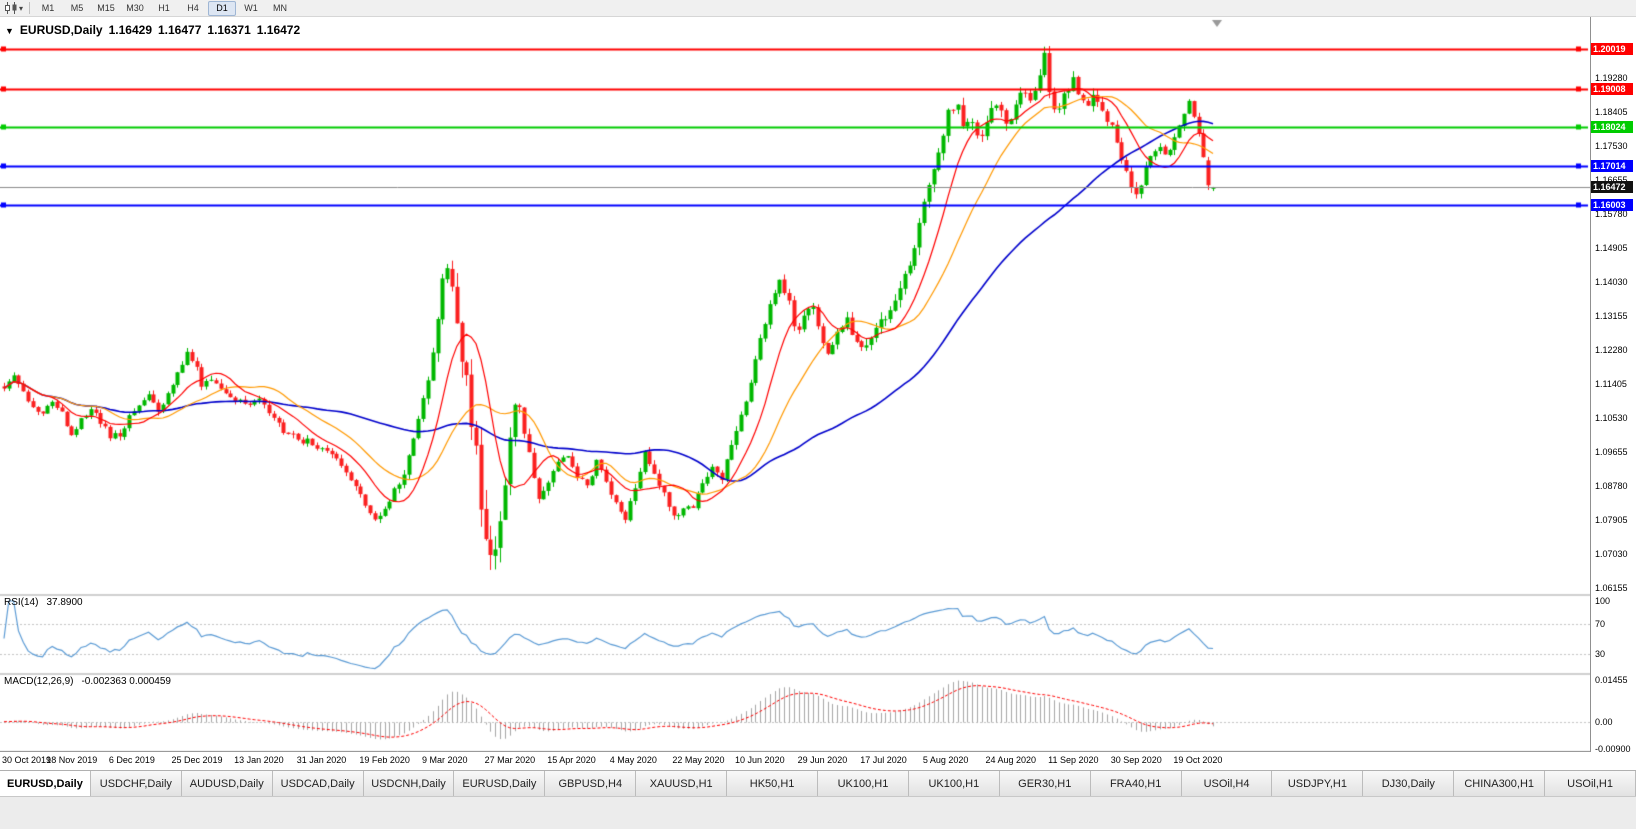 The height and width of the screenshot is (829, 1636). Describe the element at coordinates (130, 30) in the screenshot. I see `ohlc-open: 1.16429` at that location.